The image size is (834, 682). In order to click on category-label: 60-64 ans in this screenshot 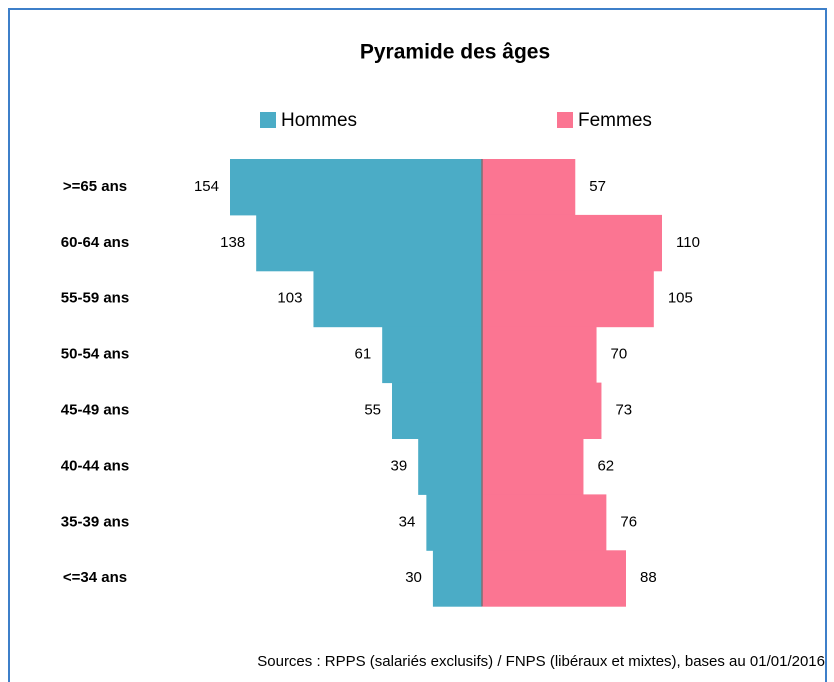, I will do `click(95, 242)`.